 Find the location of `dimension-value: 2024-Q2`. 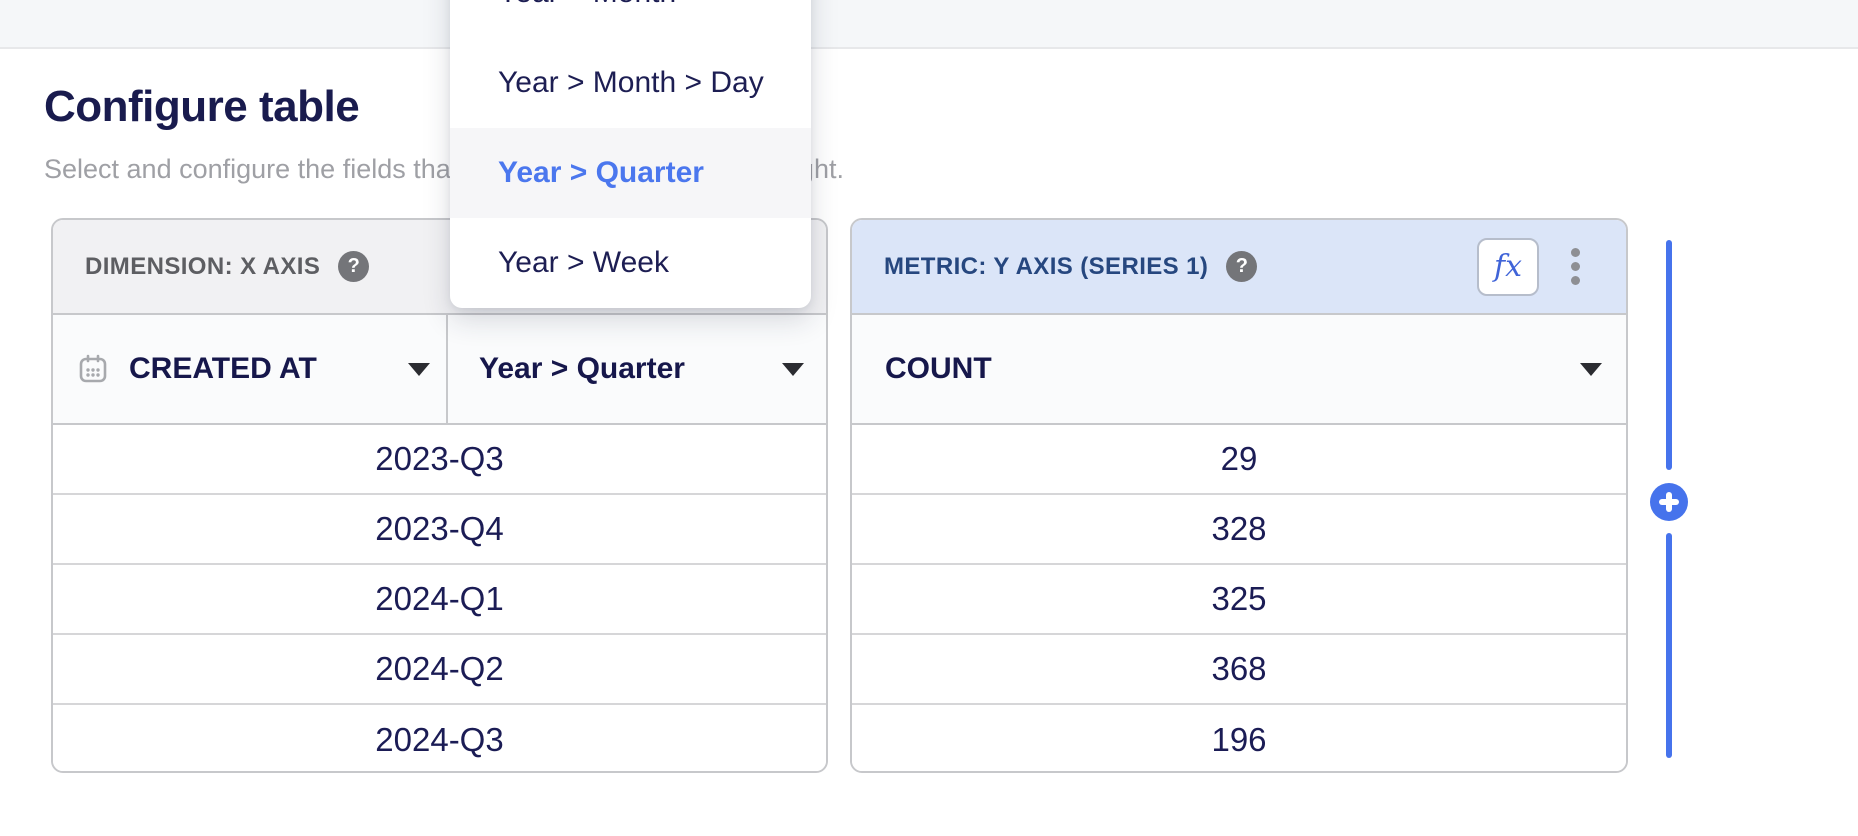

dimension-value: 2024-Q2 is located at coordinates (439, 668).